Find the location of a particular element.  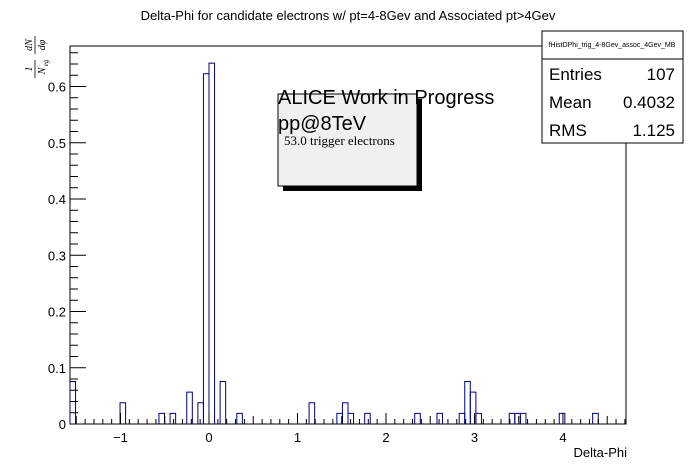

x-axis-title: Delta-Phi is located at coordinates (601, 452).